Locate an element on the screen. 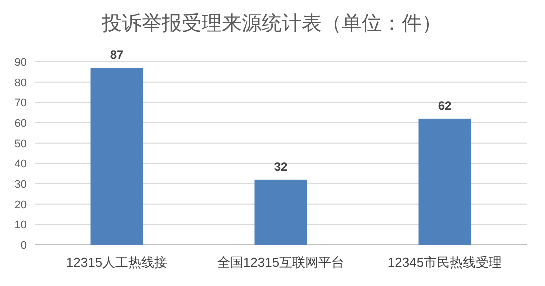  x-tick-label: 全国12315互联网平台 is located at coordinates (281, 262).